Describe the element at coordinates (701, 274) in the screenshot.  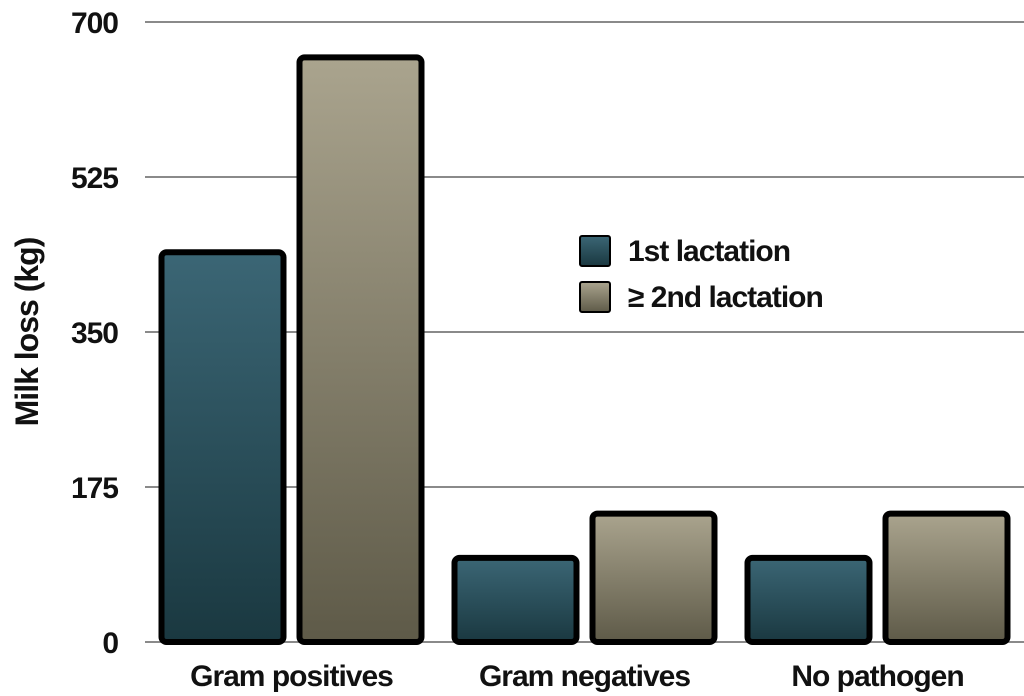
I see `legend: 1st lactation ≥ 2nd lactation` at that location.